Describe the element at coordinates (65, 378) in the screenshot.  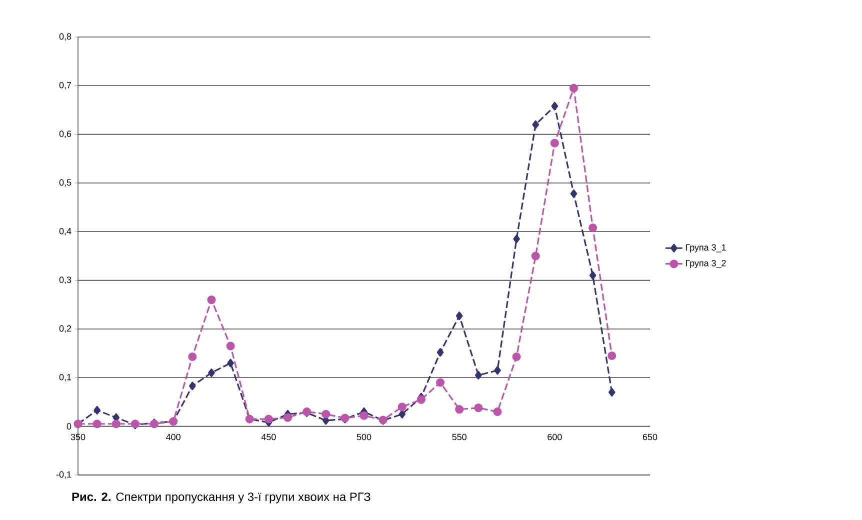
I see `y-tick-label: 0,1` at that location.